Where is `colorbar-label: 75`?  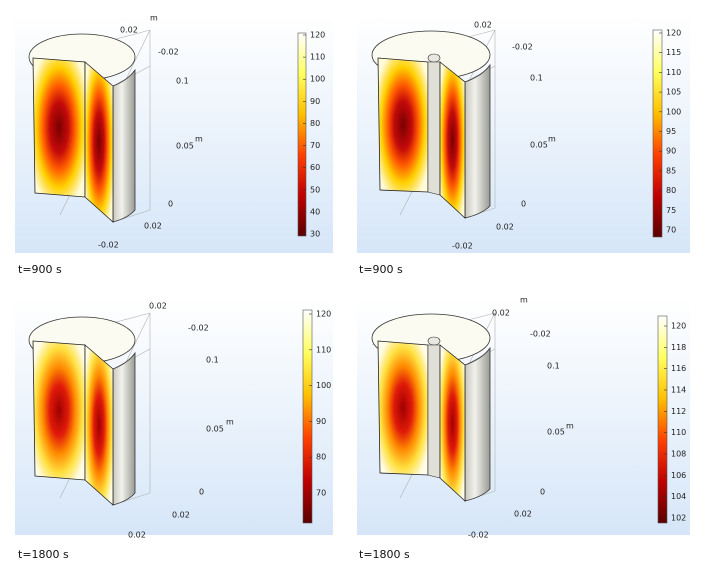
colorbar-label: 75 is located at coordinates (671, 210).